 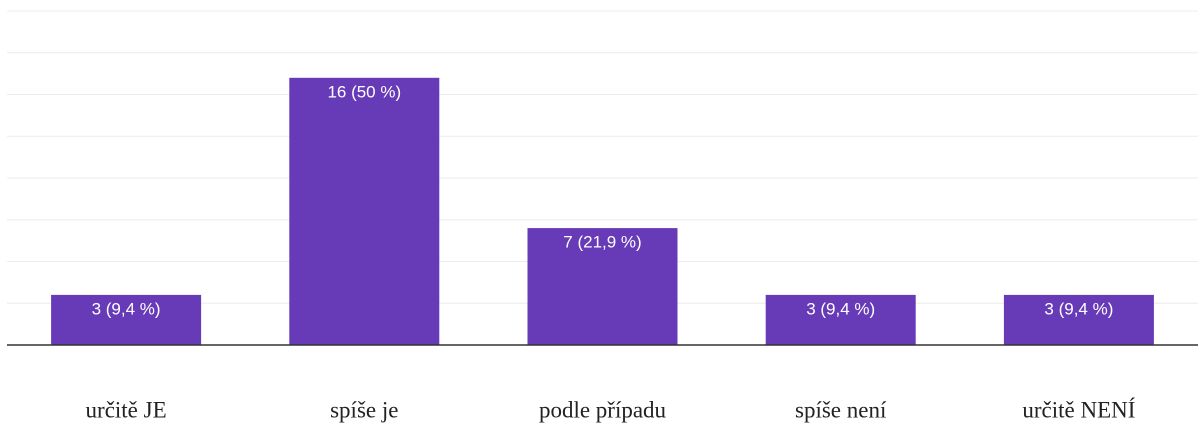 I want to click on x-tick-label: určitě JE, so click(x=126, y=409).